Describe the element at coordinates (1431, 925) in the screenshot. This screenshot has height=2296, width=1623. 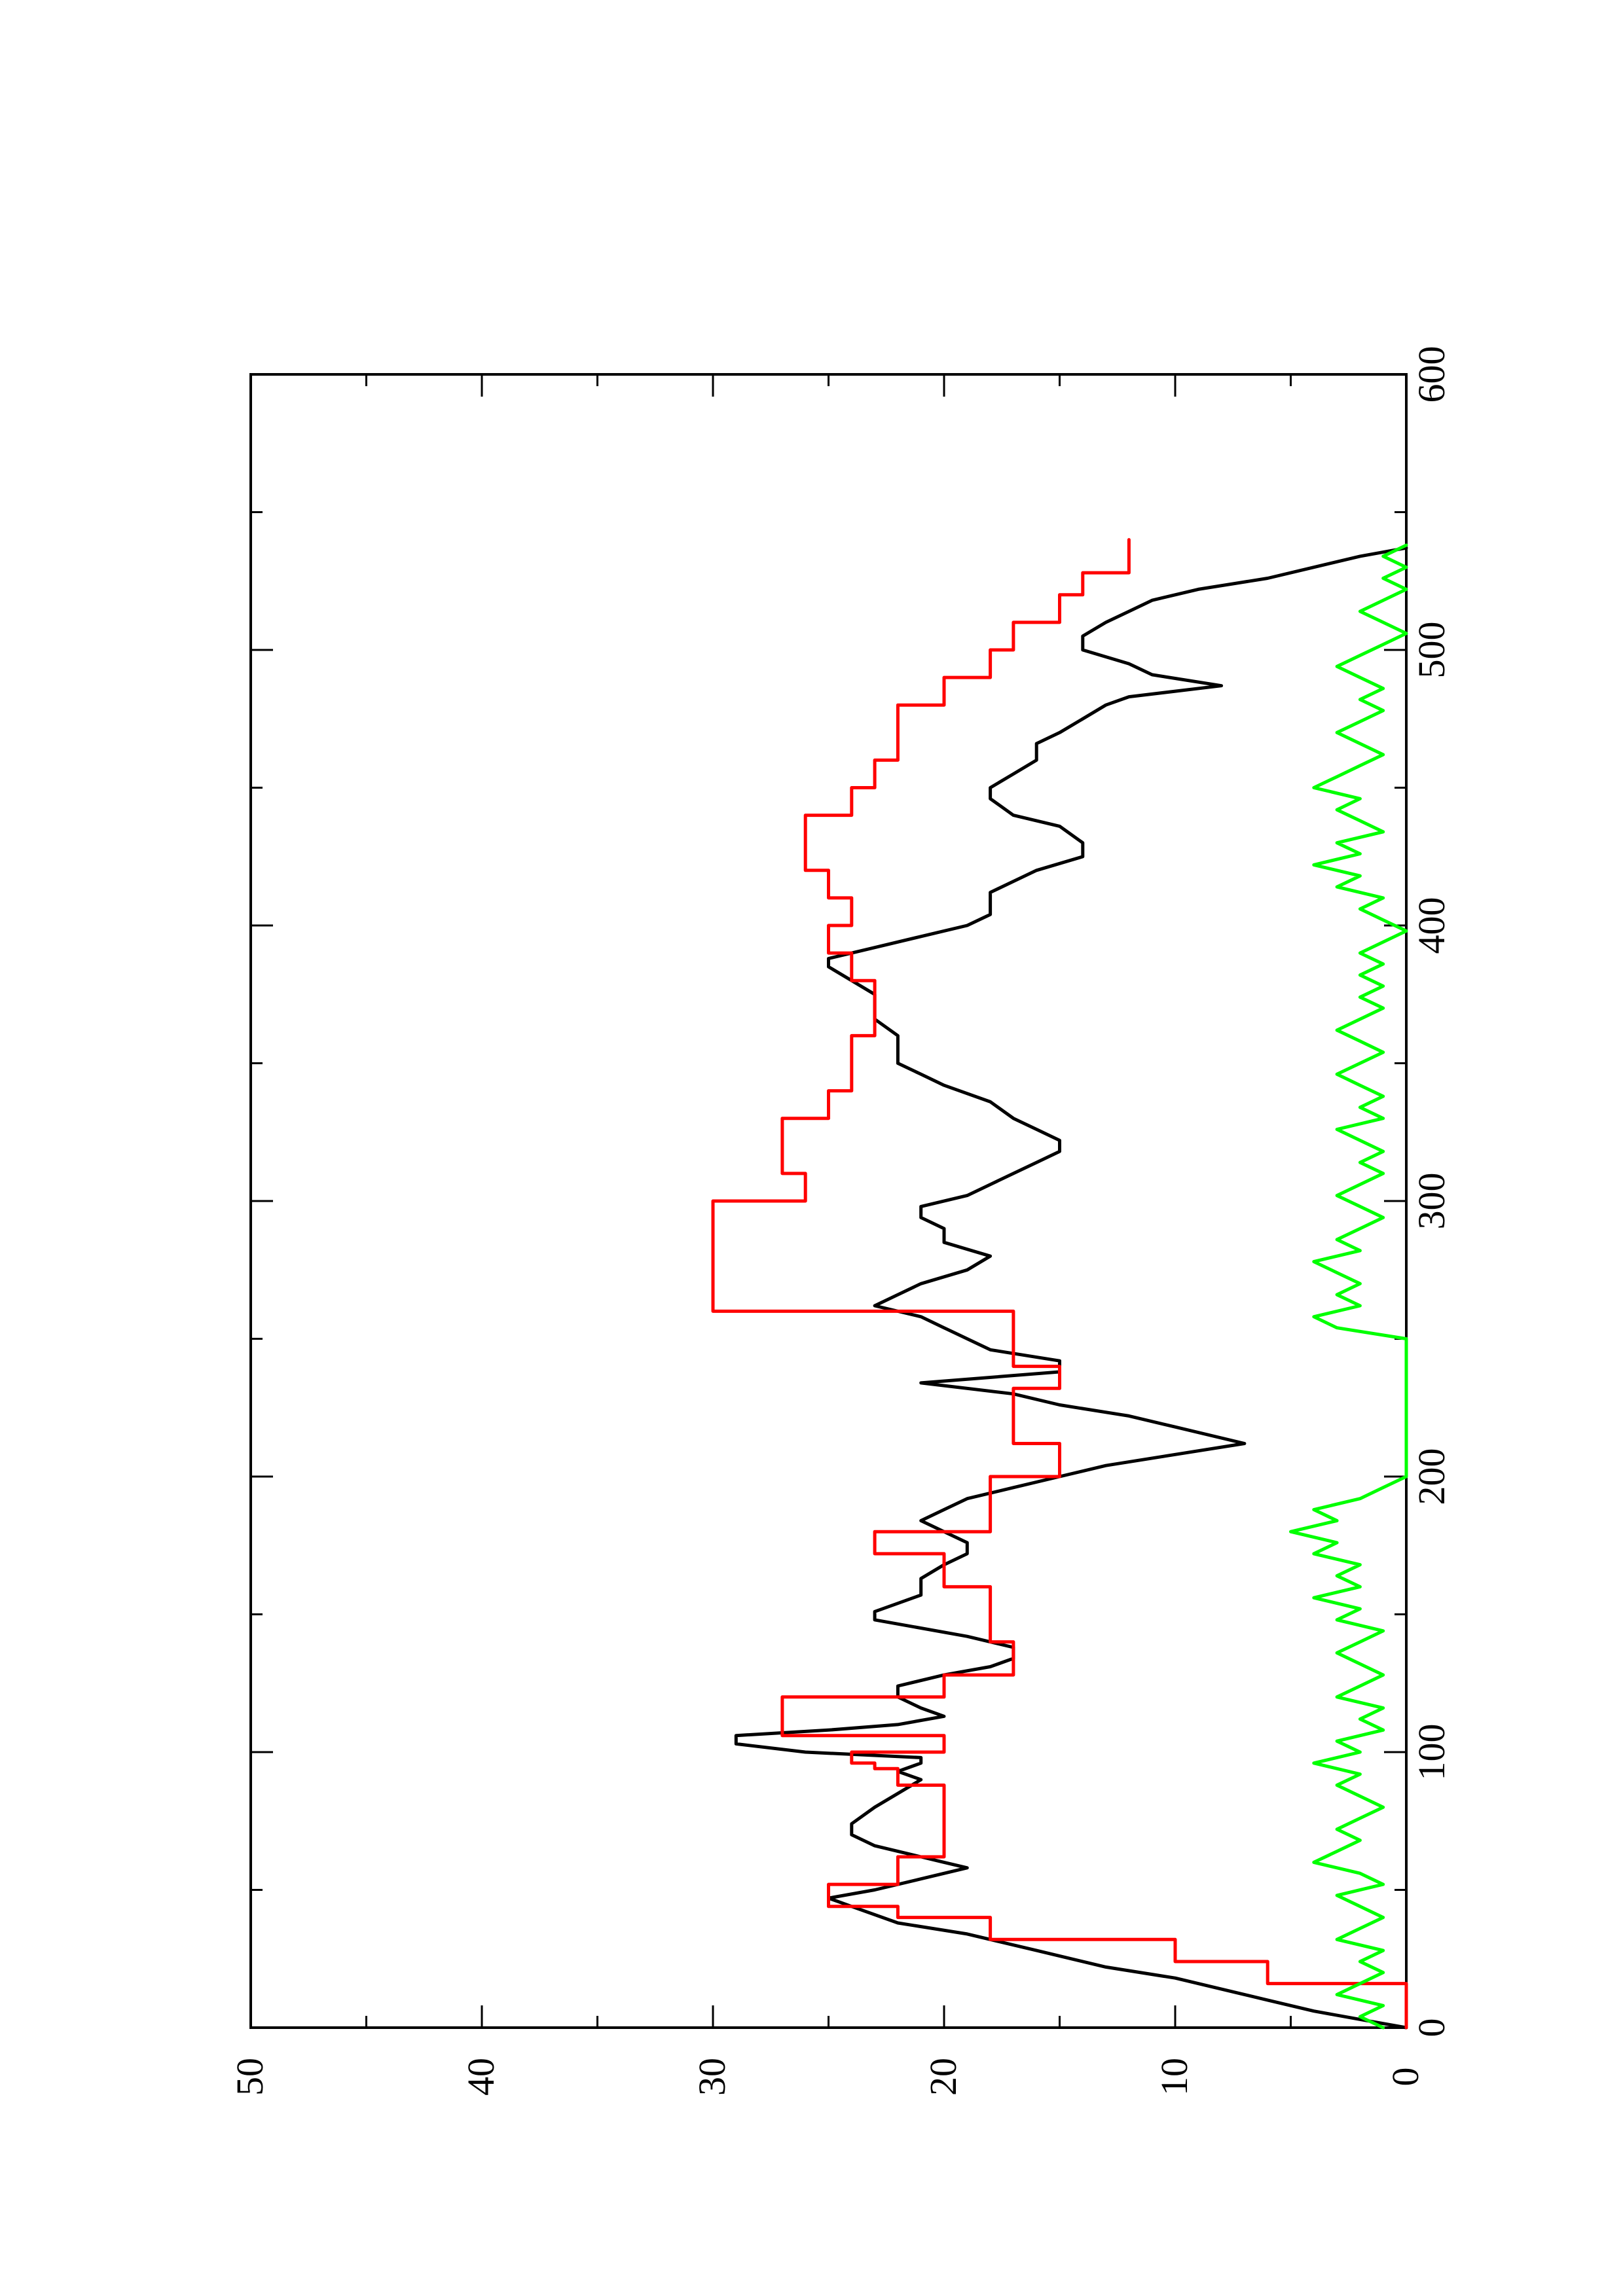
I see `x-tick-label: 400` at that location.